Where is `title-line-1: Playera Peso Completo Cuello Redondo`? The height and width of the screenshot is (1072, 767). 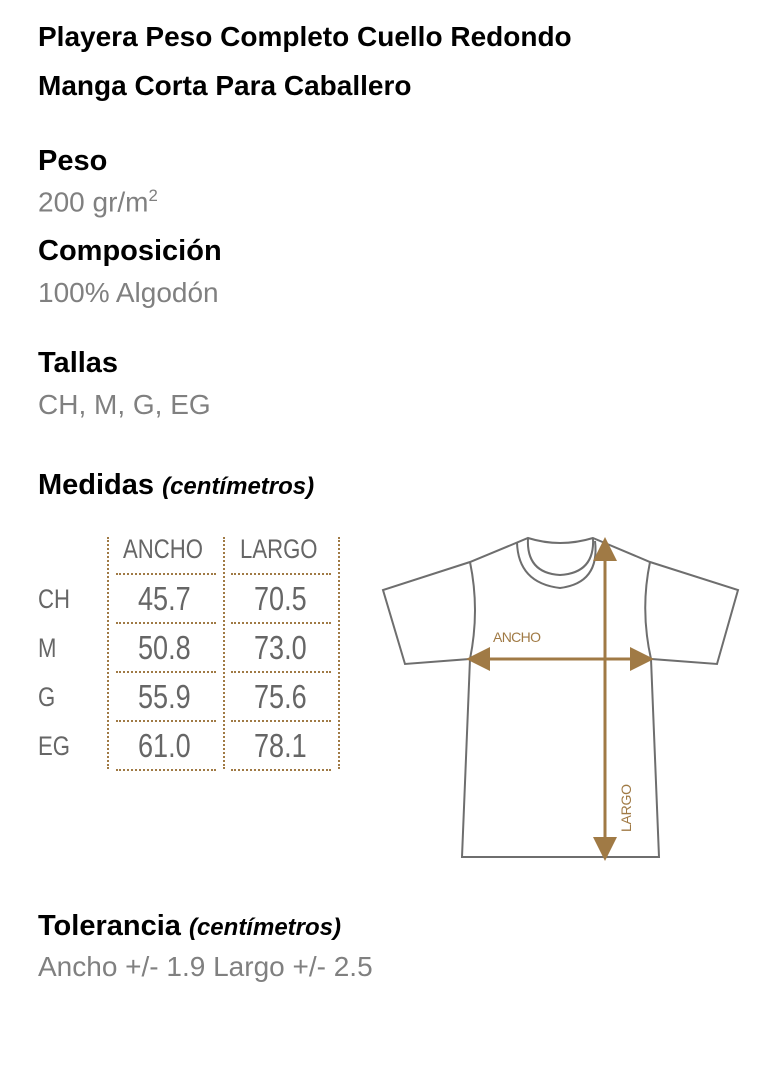 title-line-1: Playera Peso Completo Cuello Redondo is located at coordinates (305, 36).